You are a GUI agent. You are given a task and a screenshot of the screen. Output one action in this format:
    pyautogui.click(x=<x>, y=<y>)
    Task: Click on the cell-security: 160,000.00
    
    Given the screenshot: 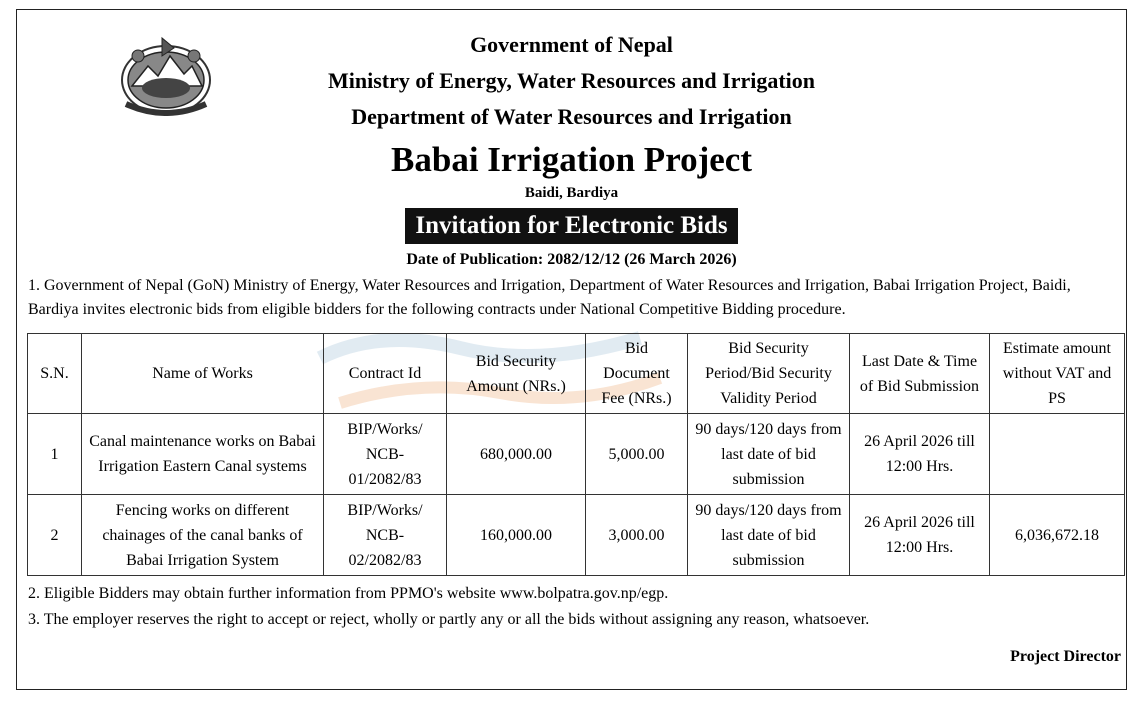 What is the action you would take?
    pyautogui.click(x=516, y=535)
    